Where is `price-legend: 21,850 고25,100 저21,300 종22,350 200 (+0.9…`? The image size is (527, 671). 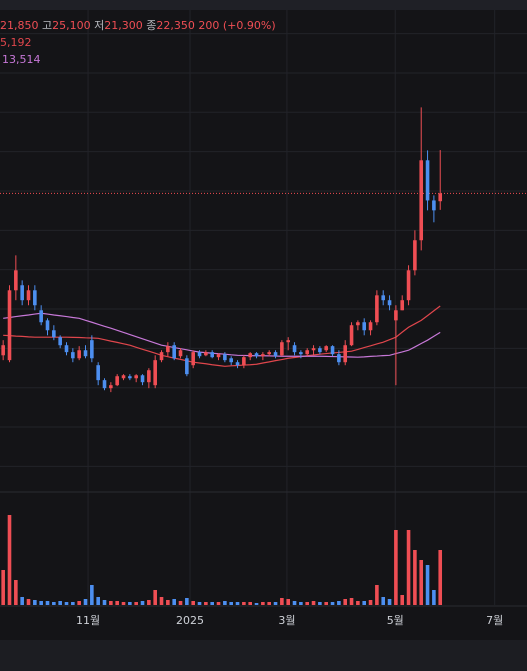 price-legend: 21,850 고25,100 저21,300 종22,350 200 (+0.9… is located at coordinates (138, 25).